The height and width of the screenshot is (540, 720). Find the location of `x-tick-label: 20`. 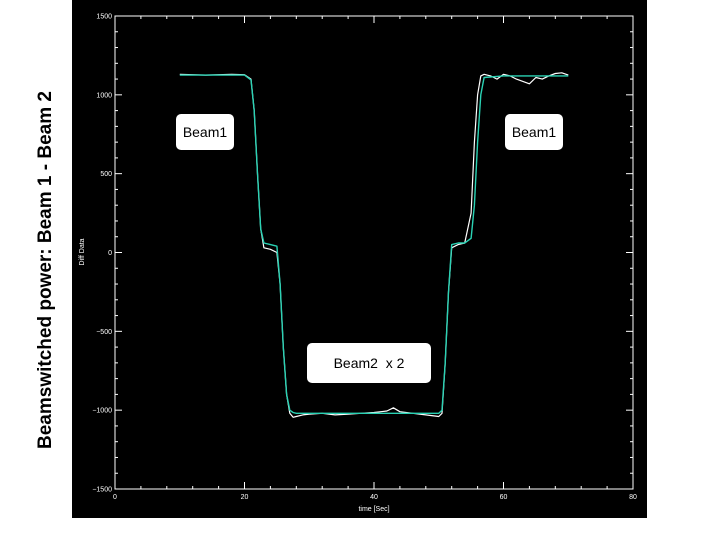

x-tick-label: 20 is located at coordinates (245, 497).